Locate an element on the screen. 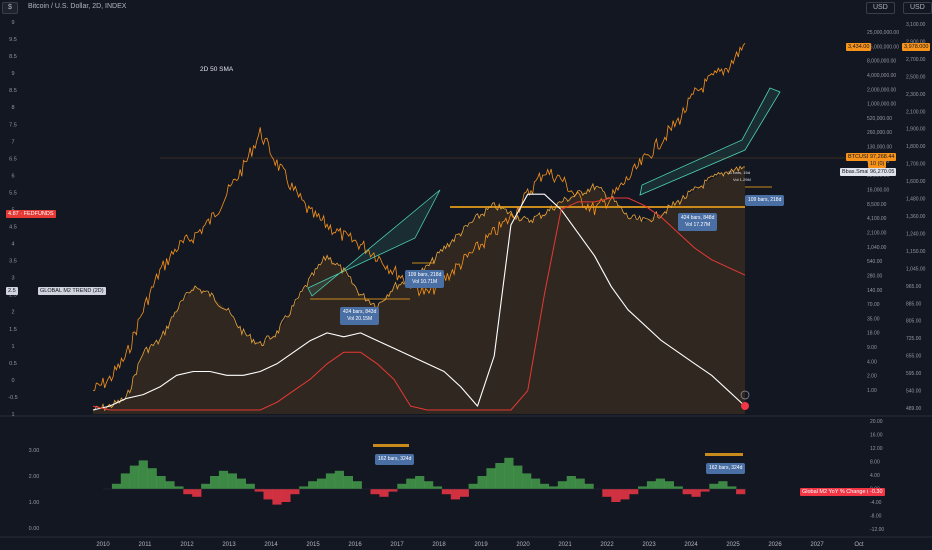  left-tick-label: 5.5 is located at coordinates (13, 193).